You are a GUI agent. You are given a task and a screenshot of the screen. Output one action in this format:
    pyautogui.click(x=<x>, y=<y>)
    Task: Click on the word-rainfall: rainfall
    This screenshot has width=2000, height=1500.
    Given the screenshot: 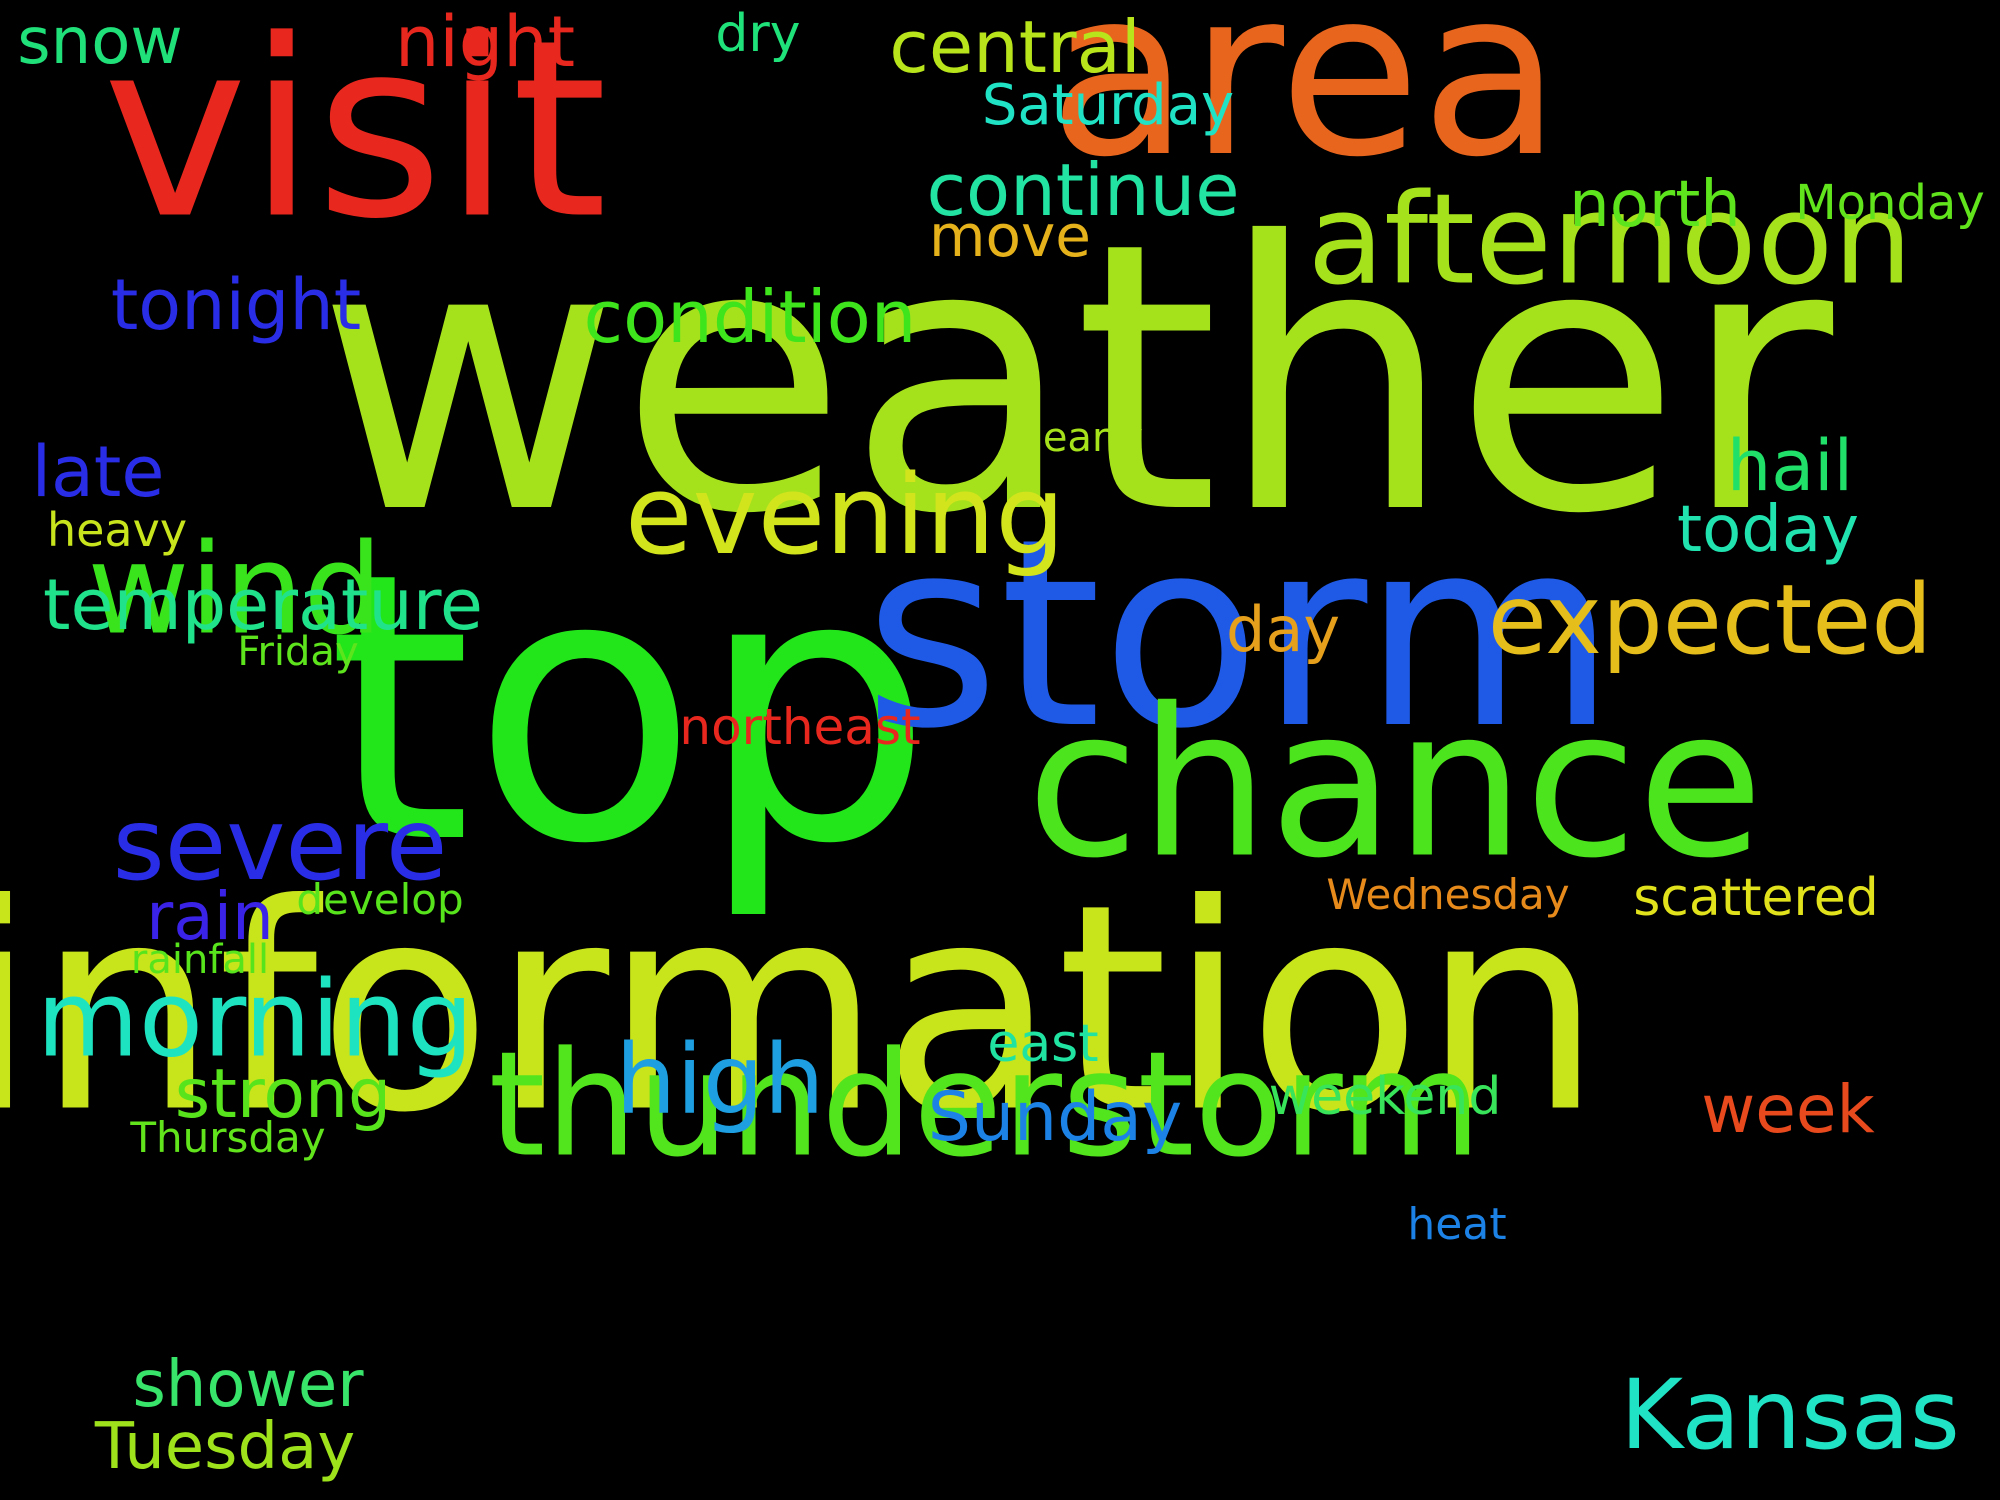 What is the action you would take?
    pyautogui.click(x=200, y=960)
    